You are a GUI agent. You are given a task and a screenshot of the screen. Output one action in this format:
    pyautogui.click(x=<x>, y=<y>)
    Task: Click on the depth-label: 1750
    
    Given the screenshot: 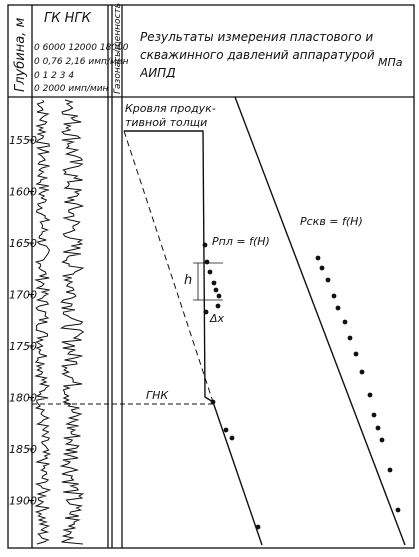 What is the action you would take?
    pyautogui.click(x=23, y=346)
    